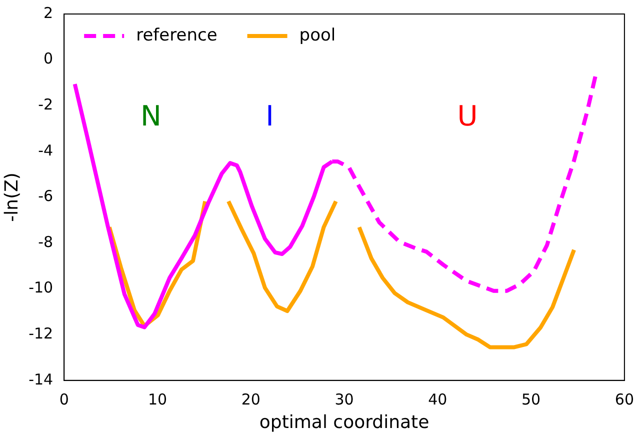  I want to click on y-tick-label: 0, so click(49, 59).